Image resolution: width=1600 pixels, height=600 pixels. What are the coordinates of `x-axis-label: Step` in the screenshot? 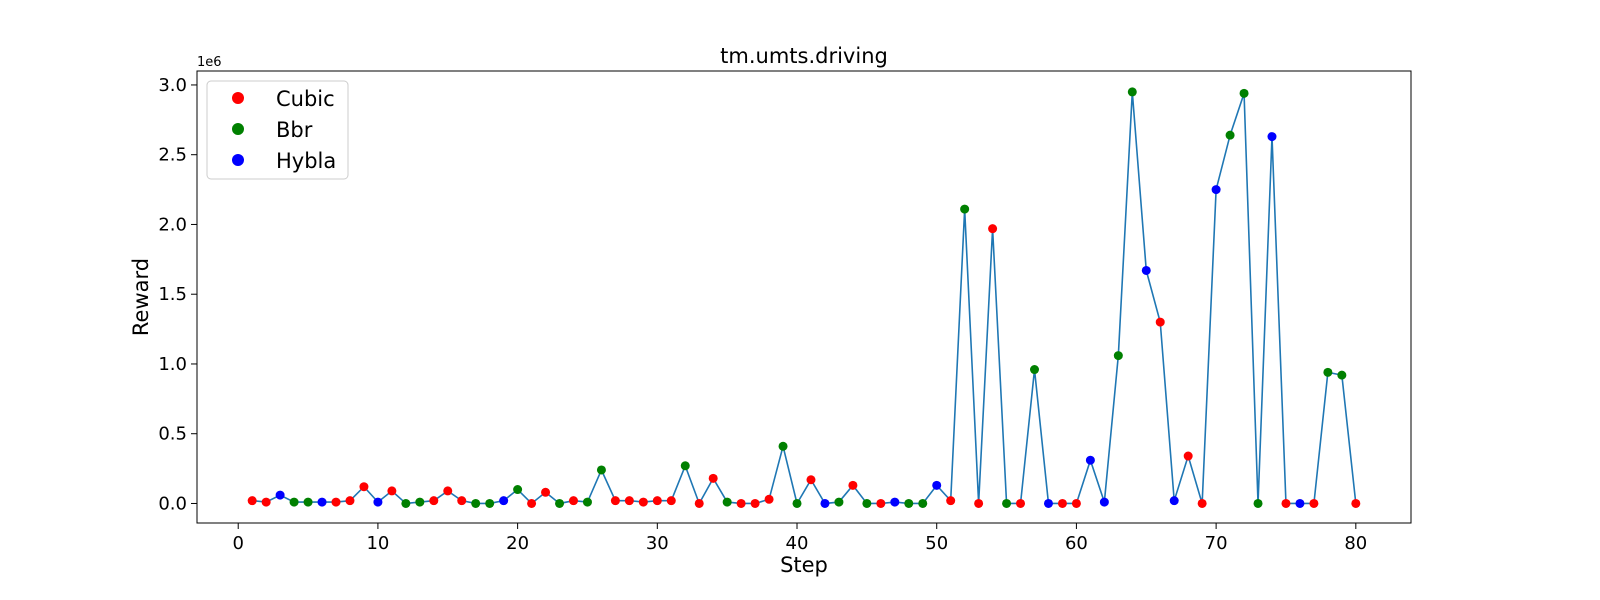 It's located at (804, 565).